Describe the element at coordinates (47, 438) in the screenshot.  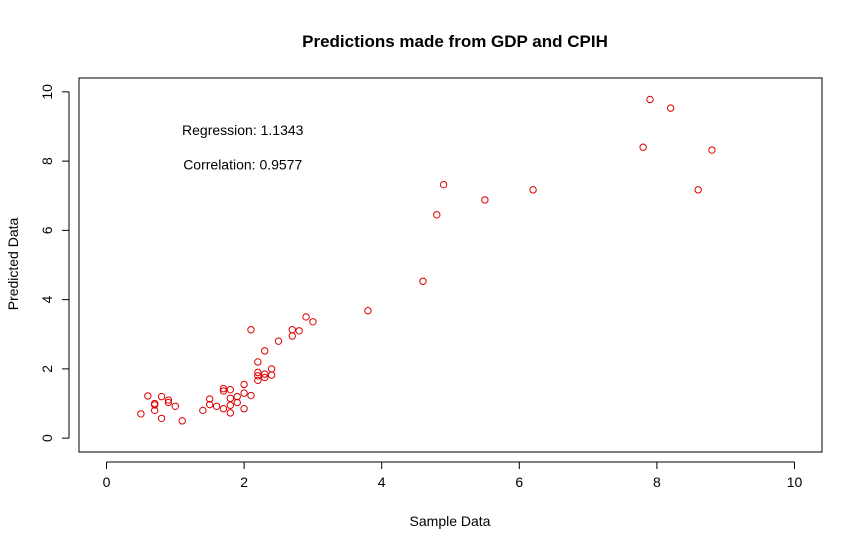
I see `y-tick-label: 0` at that location.